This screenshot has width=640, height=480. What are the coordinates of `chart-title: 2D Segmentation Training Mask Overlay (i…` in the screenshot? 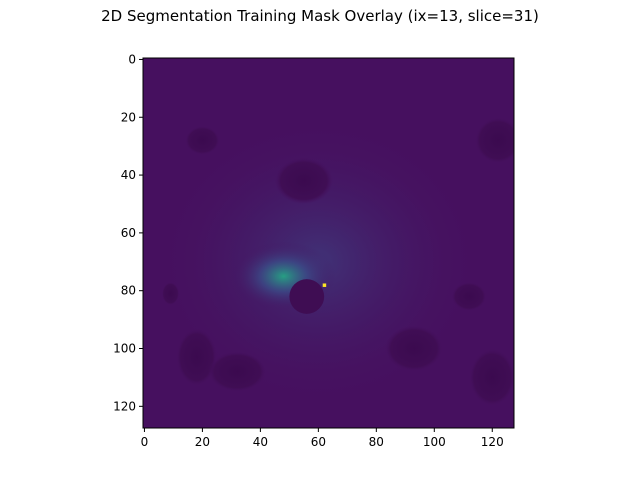 It's located at (320, 16).